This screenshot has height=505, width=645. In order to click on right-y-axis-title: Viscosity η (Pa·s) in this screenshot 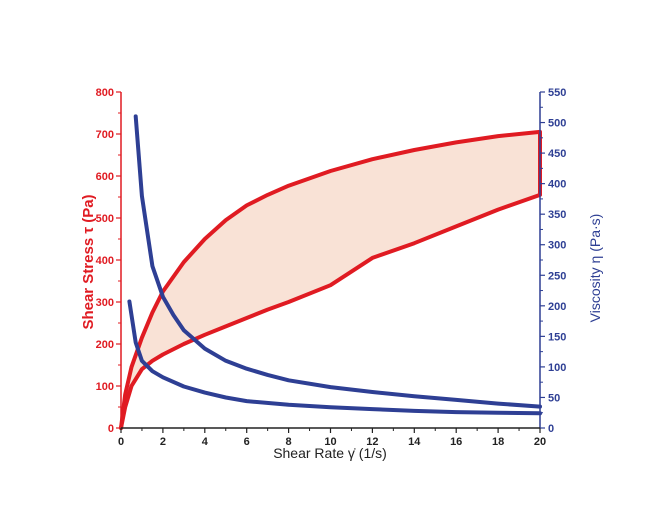, I will do `click(595, 268)`.